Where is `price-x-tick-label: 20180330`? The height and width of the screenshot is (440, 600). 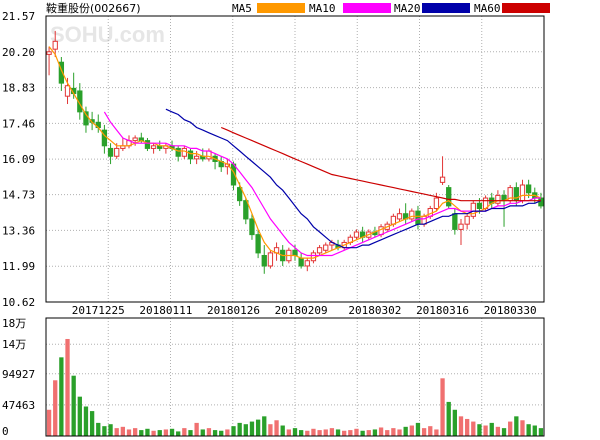
price-x-tick-label: 20180330 is located at coordinates (510, 310).